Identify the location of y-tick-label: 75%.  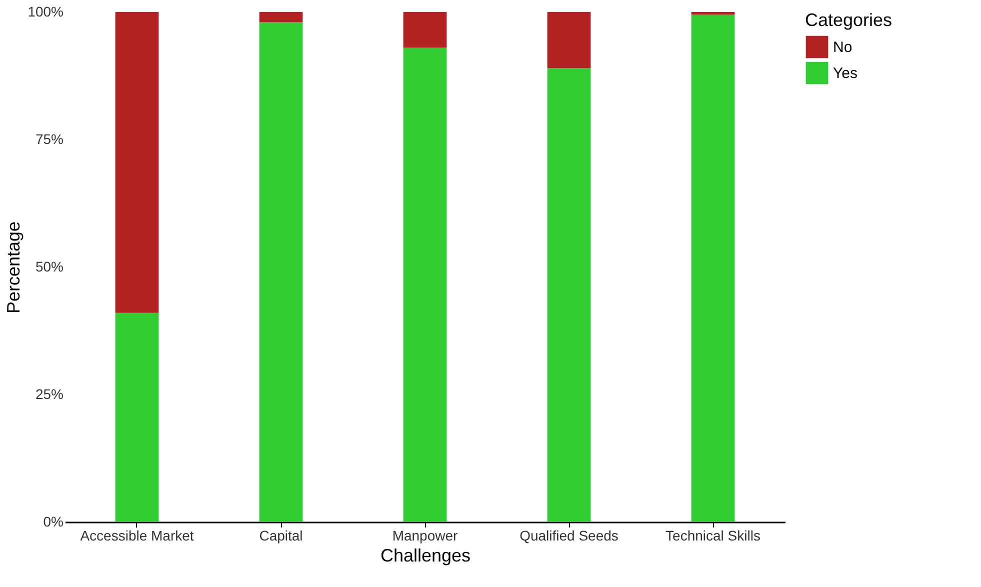
(49, 139).